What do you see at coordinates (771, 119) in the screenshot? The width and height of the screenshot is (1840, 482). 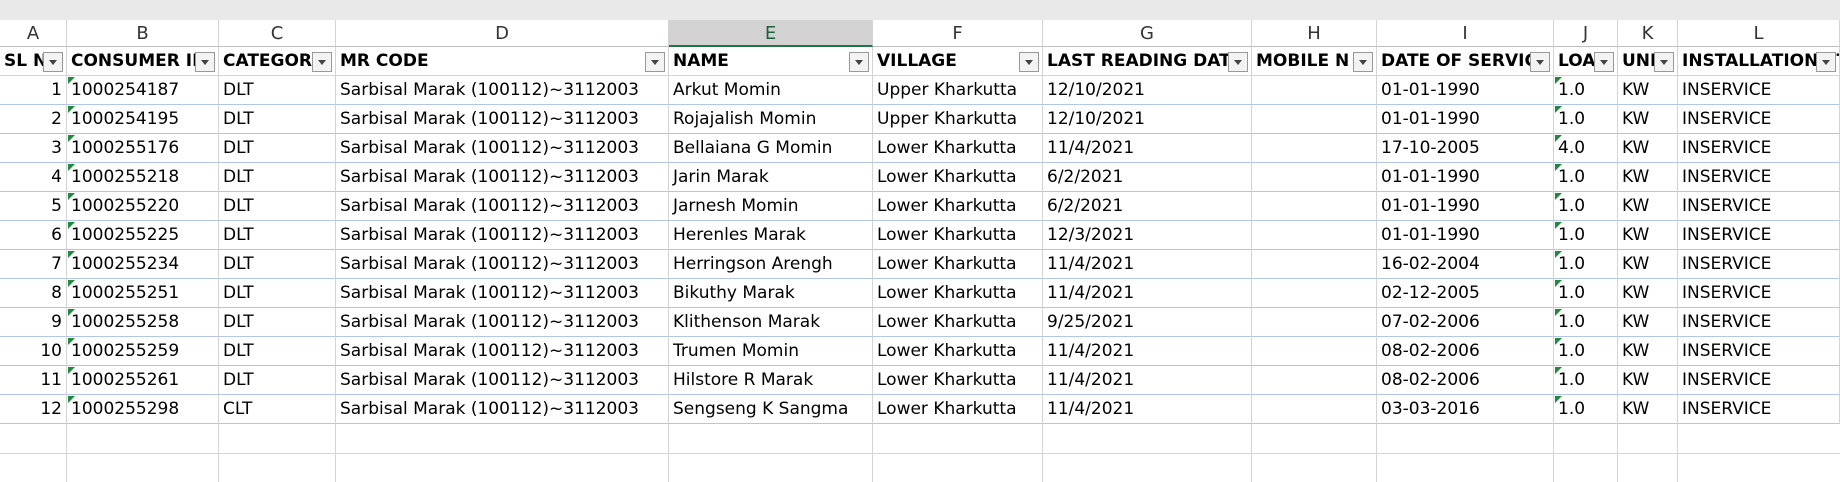 I see `cell: Rojajalish Momin` at bounding box center [771, 119].